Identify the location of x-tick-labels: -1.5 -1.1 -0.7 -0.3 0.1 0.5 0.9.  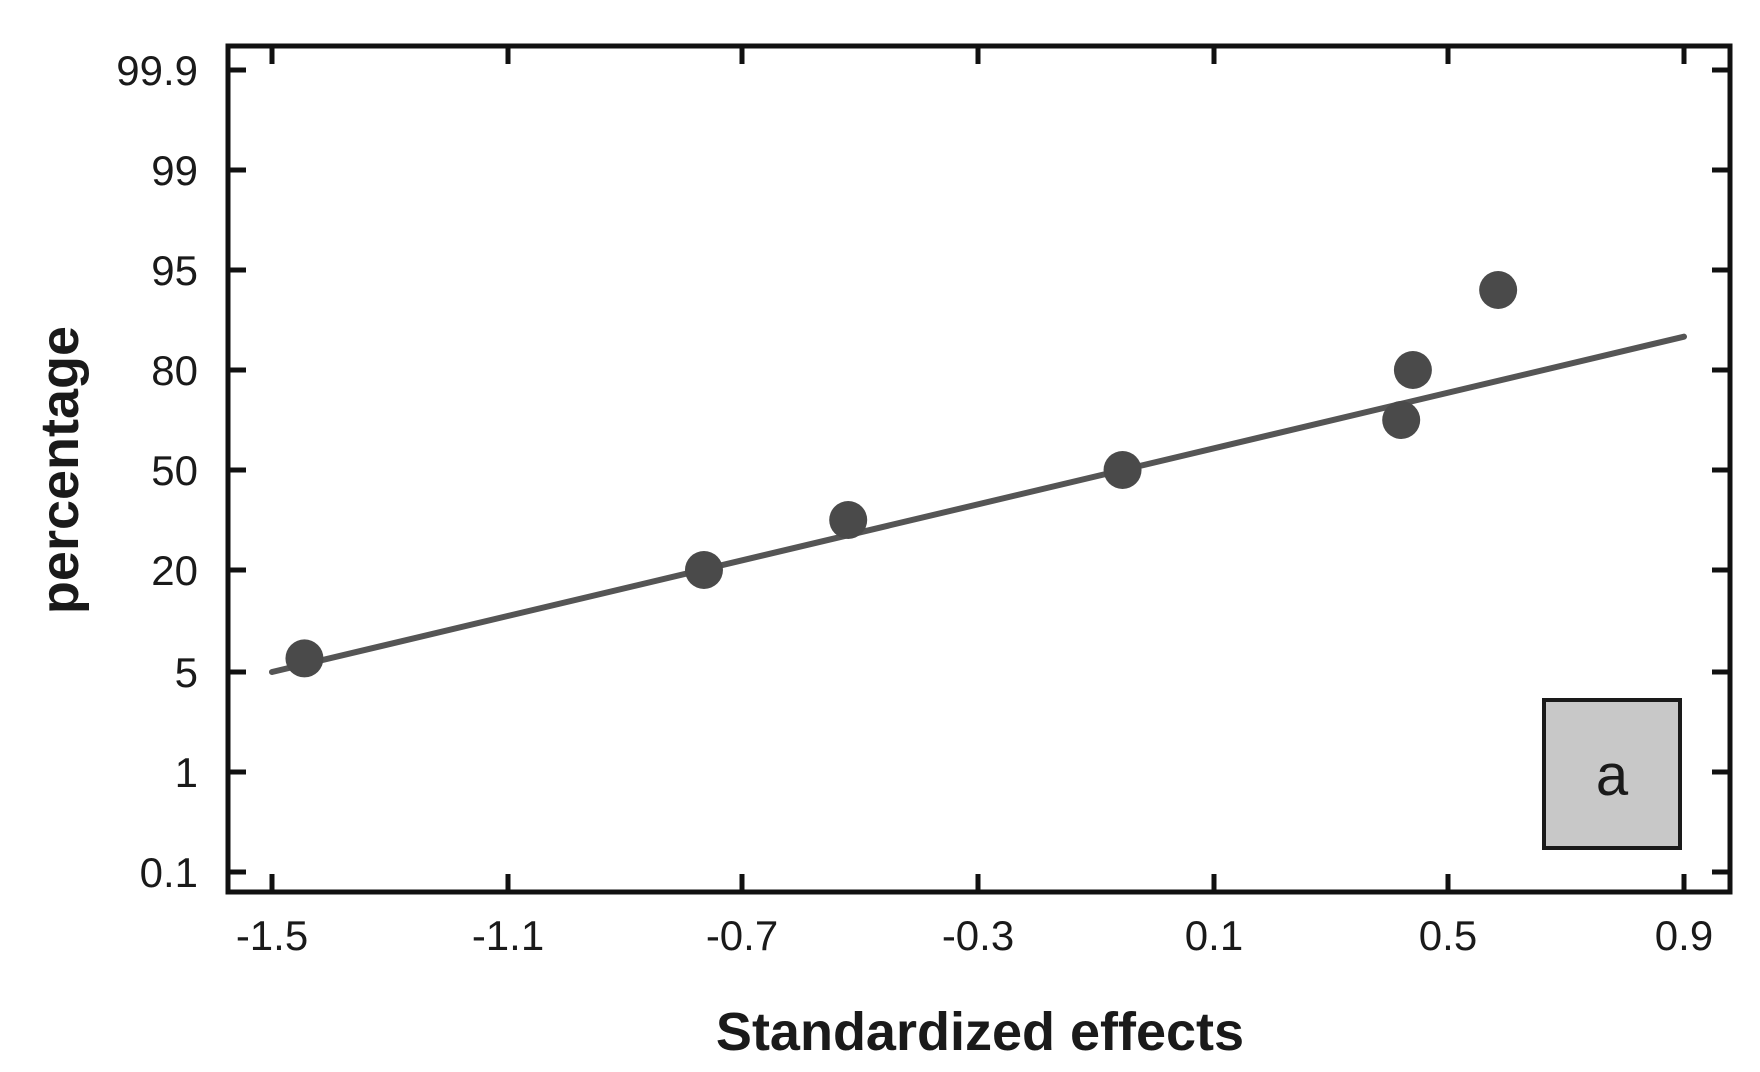
(974, 935).